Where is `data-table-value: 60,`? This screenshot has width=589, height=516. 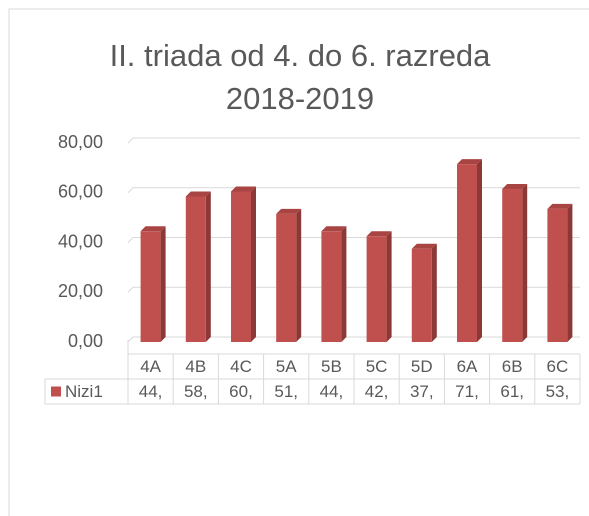 data-table-value: 60, is located at coordinates (241, 391).